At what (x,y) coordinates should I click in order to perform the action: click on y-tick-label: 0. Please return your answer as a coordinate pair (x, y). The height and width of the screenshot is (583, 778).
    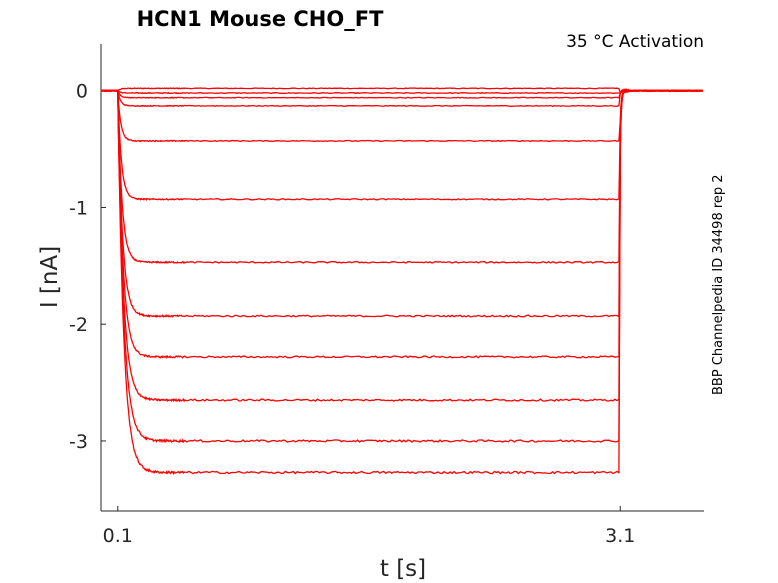
    Looking at the image, I should click on (82, 92).